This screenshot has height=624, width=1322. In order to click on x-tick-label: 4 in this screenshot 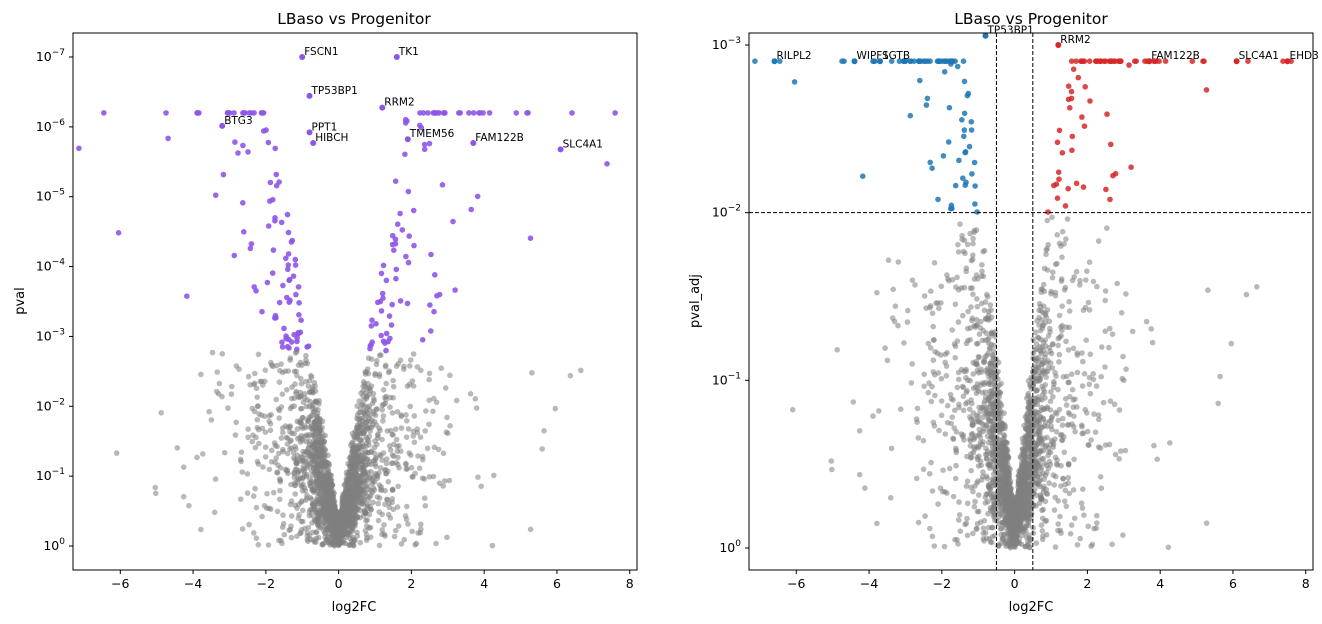, I will do `click(484, 583)`.